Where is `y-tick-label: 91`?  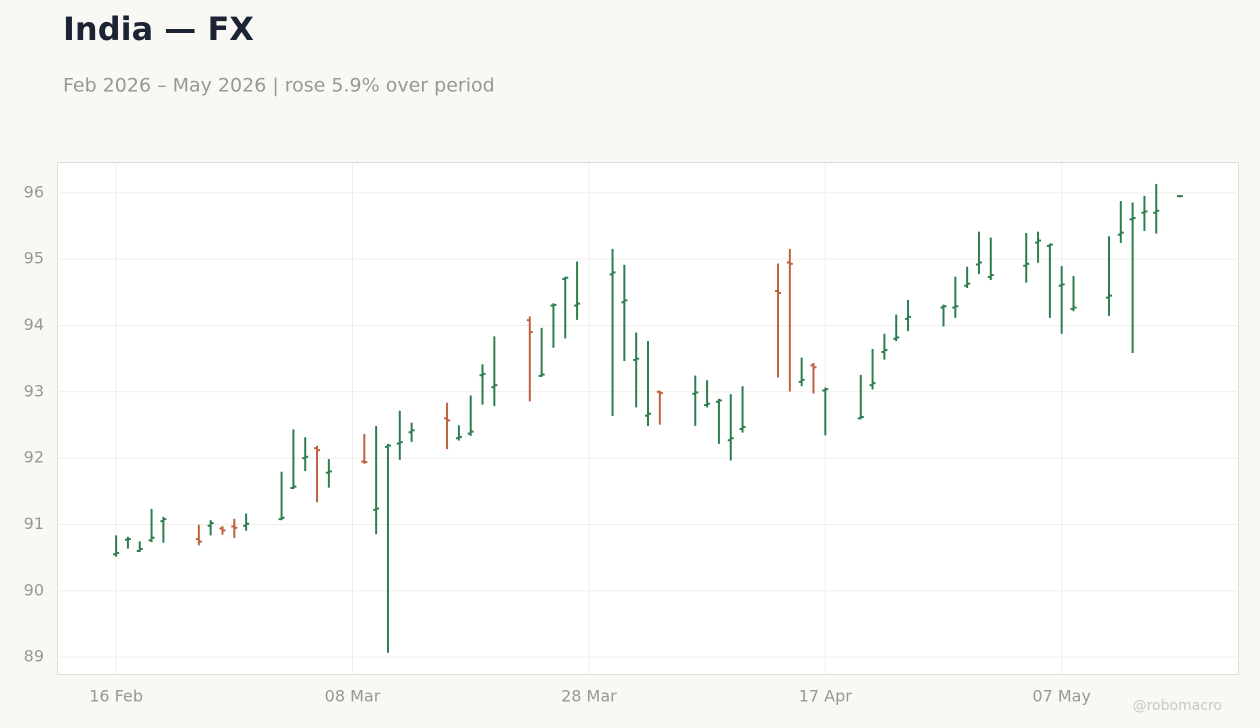 y-tick-label: 91 is located at coordinates (34, 523).